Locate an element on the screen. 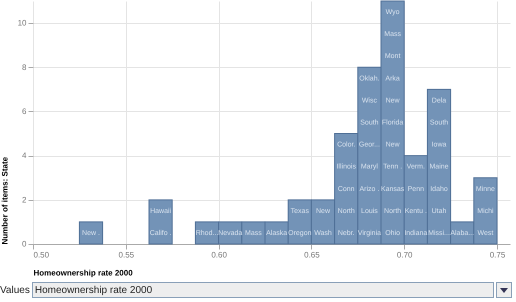 The height and width of the screenshot is (302, 516). x-tick-label: 0.50 is located at coordinates (42, 255).